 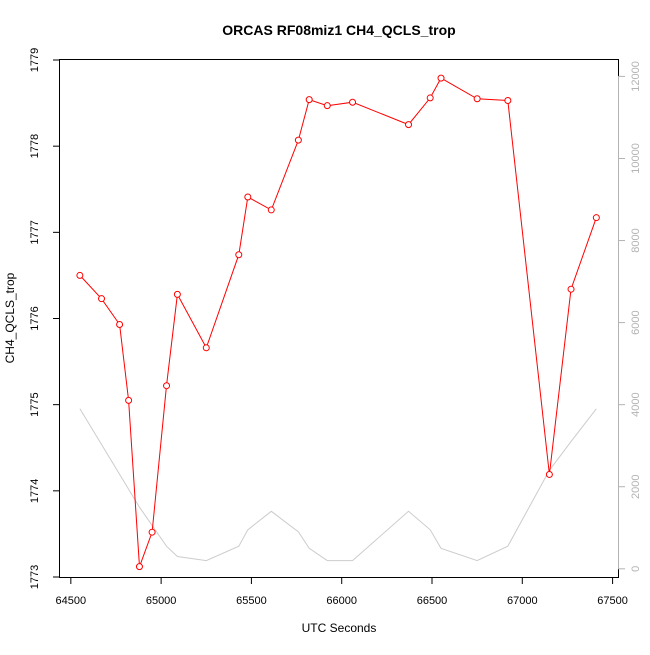 I want to click on y2-tick-label: 6000, so click(x=636, y=322).